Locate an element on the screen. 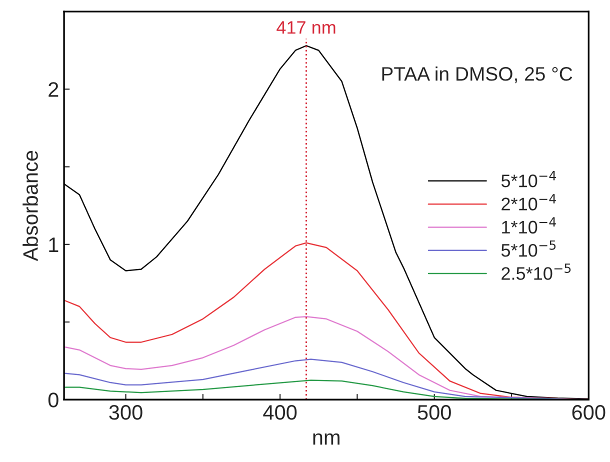 The image size is (610, 462). legend-label: 2.5*10$^{−5}$ is located at coordinates (536, 272).